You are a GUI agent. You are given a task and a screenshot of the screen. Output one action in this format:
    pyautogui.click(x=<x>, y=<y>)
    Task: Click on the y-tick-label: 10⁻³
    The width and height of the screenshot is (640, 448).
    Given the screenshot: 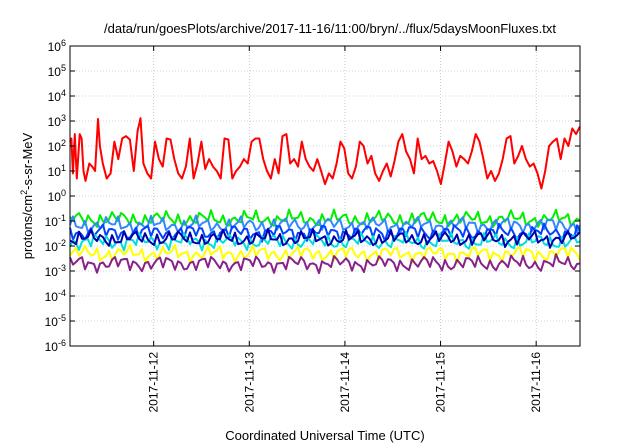 What is the action you would take?
    pyautogui.click(x=55, y=271)
    